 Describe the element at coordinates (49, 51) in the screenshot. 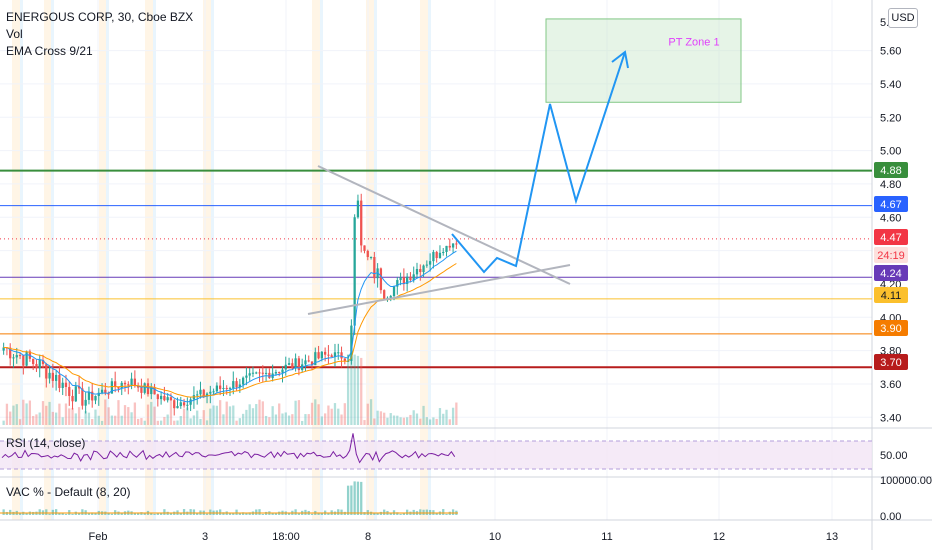

I see `ema-cross-label: EMA Cross 9/21` at that location.